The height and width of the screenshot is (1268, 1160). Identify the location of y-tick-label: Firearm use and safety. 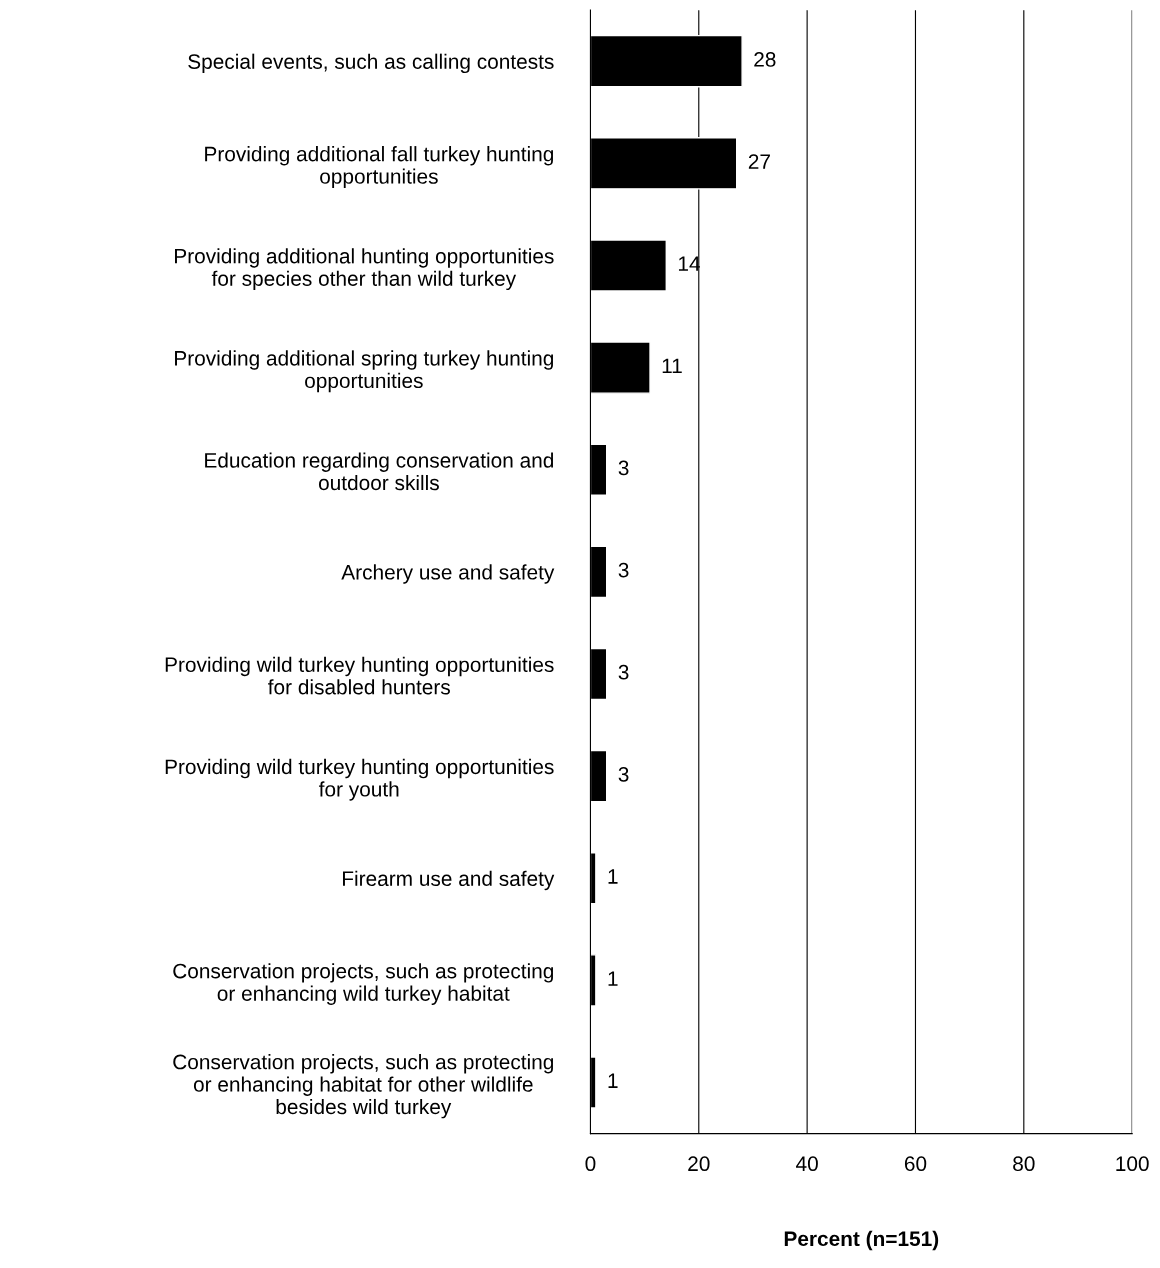
(449, 880).